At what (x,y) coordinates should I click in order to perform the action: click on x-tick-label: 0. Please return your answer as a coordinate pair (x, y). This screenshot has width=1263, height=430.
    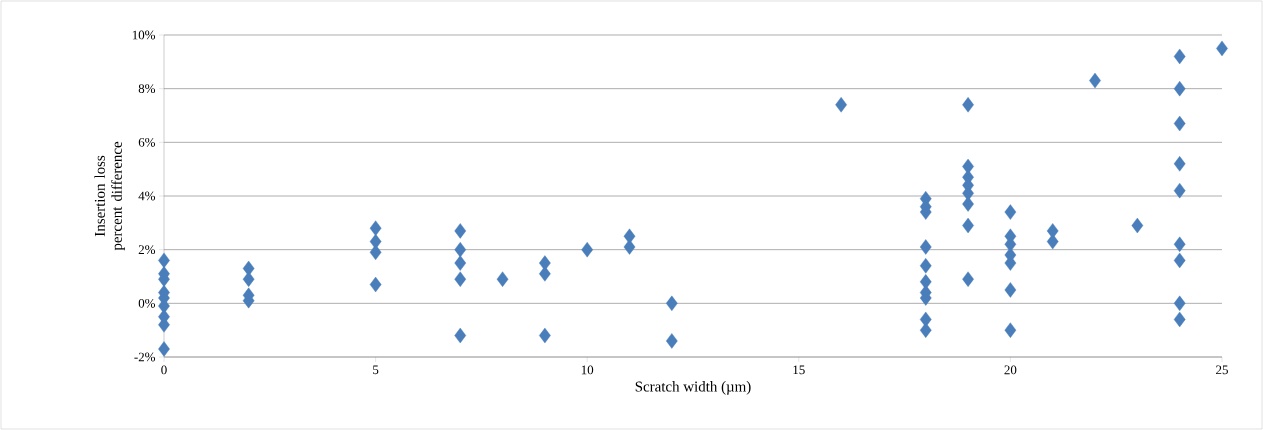
    Looking at the image, I should click on (164, 370).